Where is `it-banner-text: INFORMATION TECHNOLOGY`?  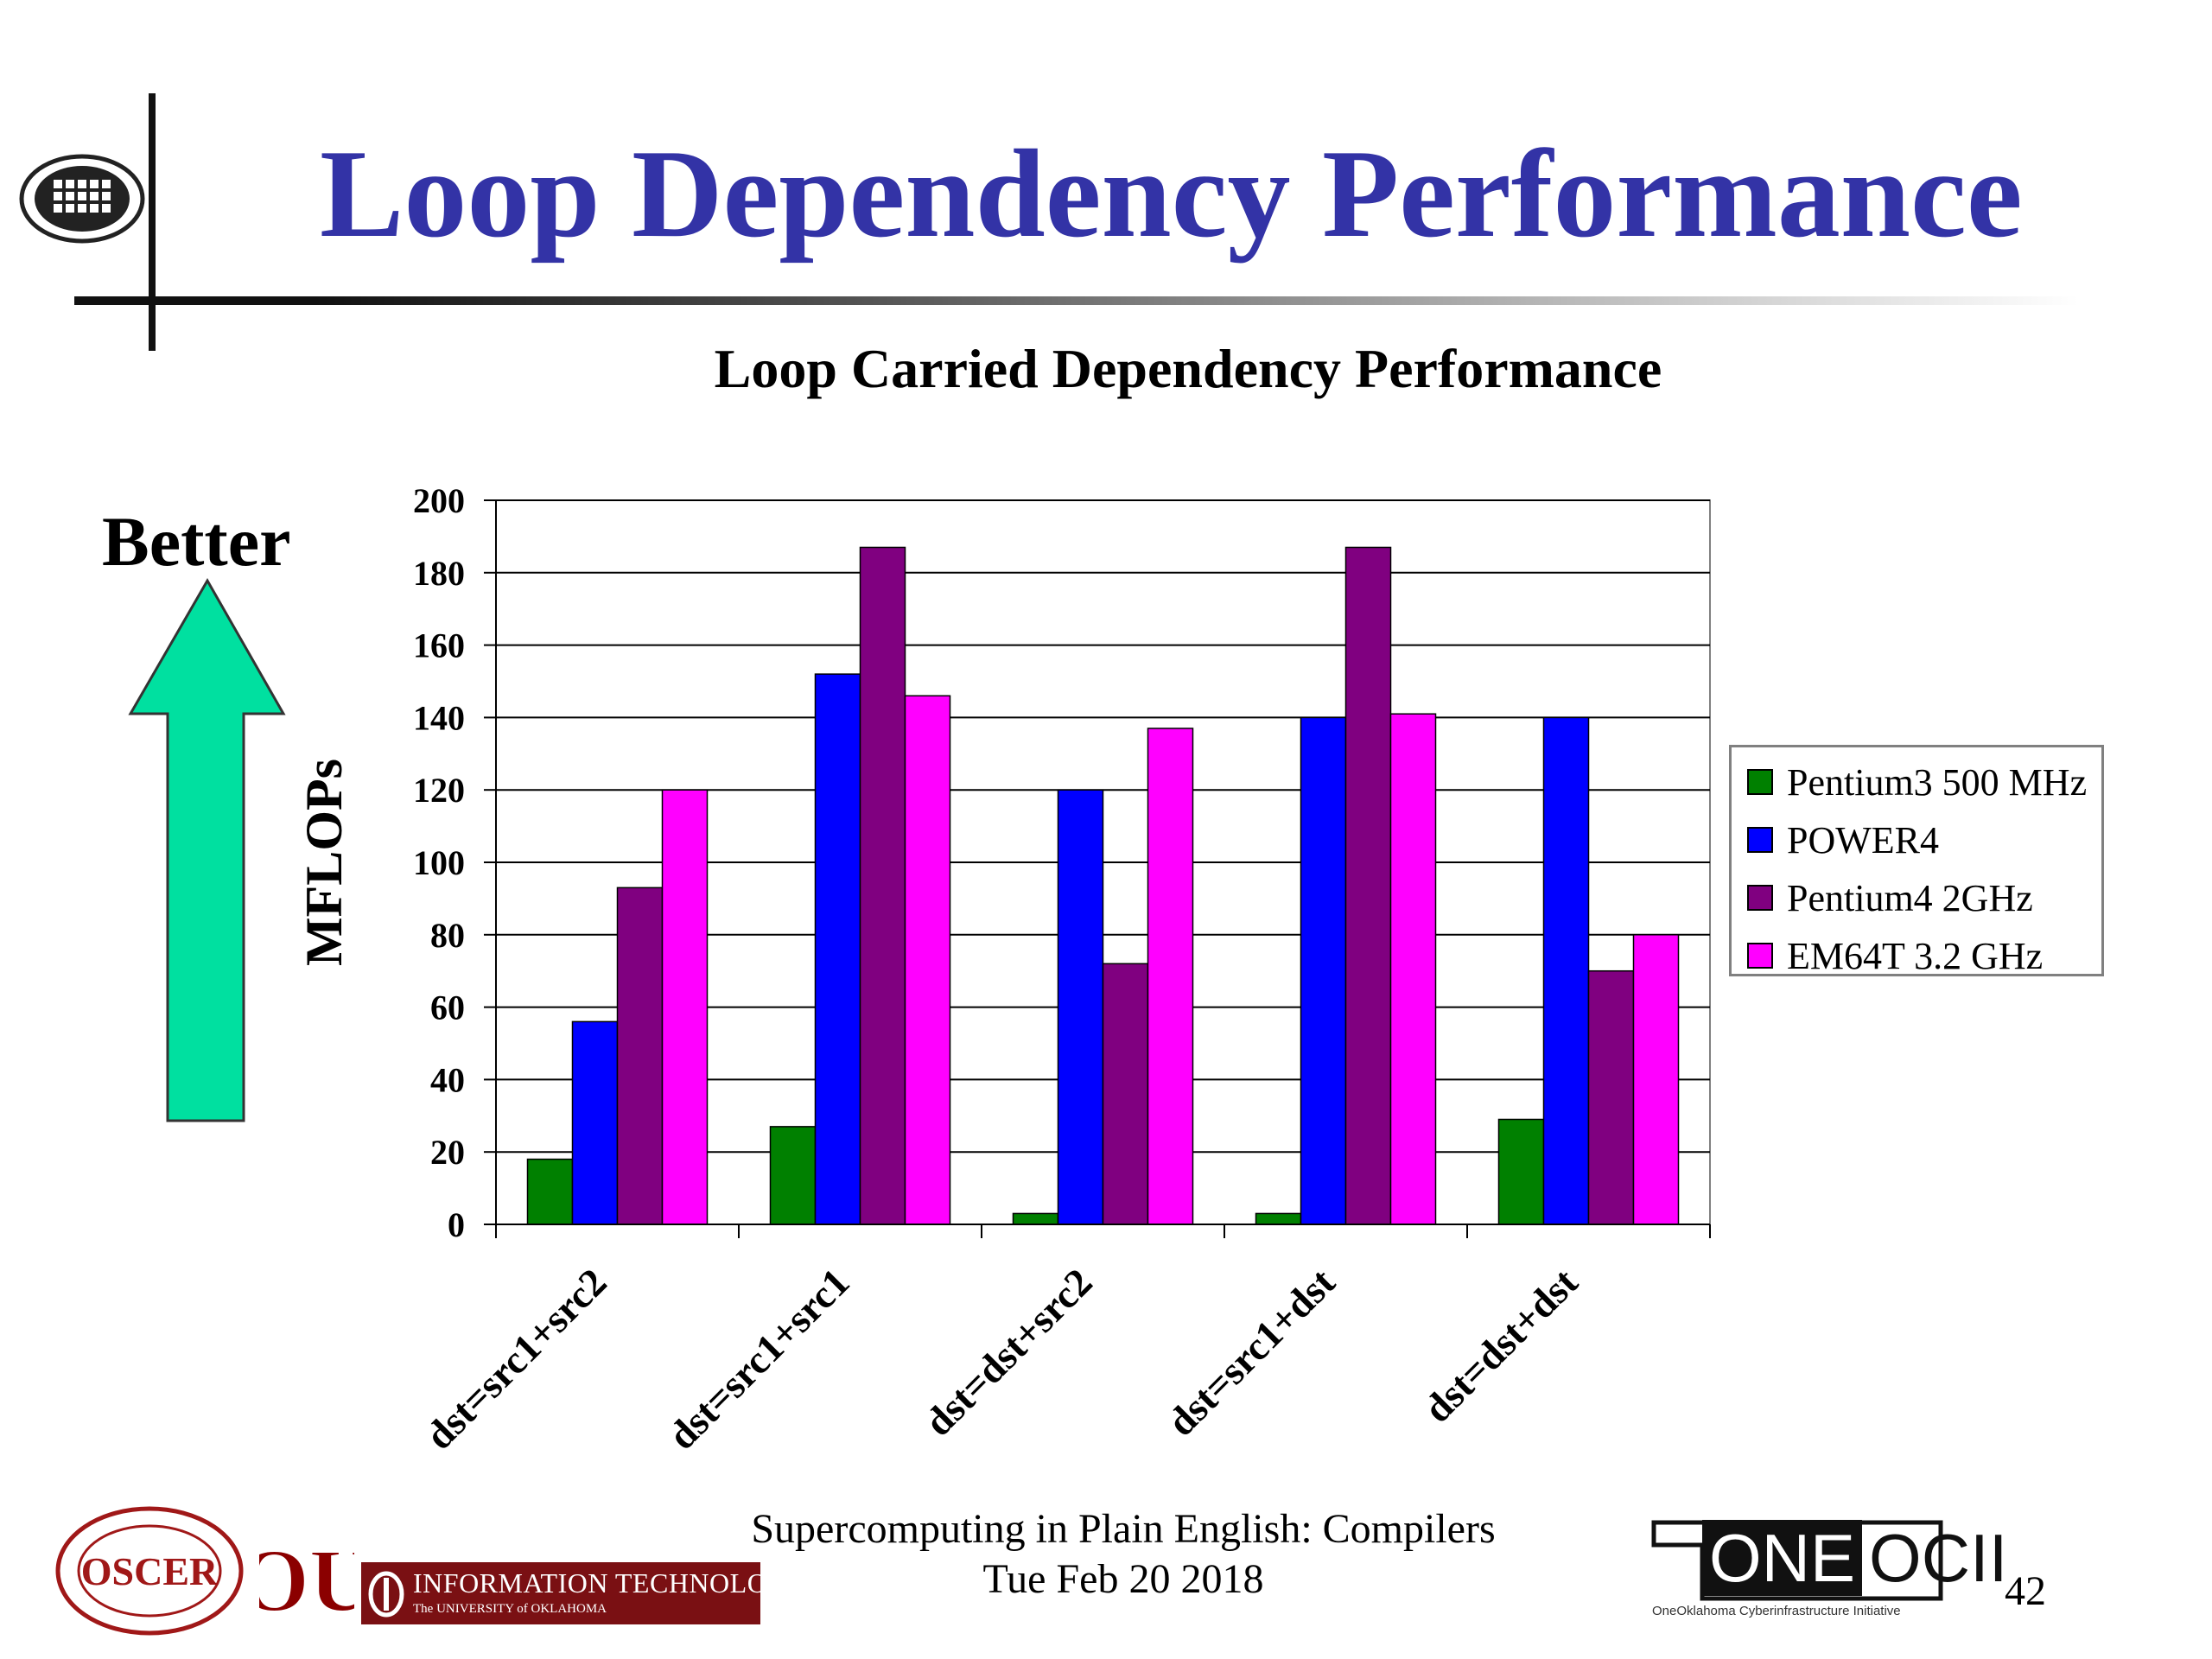 it-banner-text: INFORMATION TECHNOLOGY is located at coordinates (611, 1583).